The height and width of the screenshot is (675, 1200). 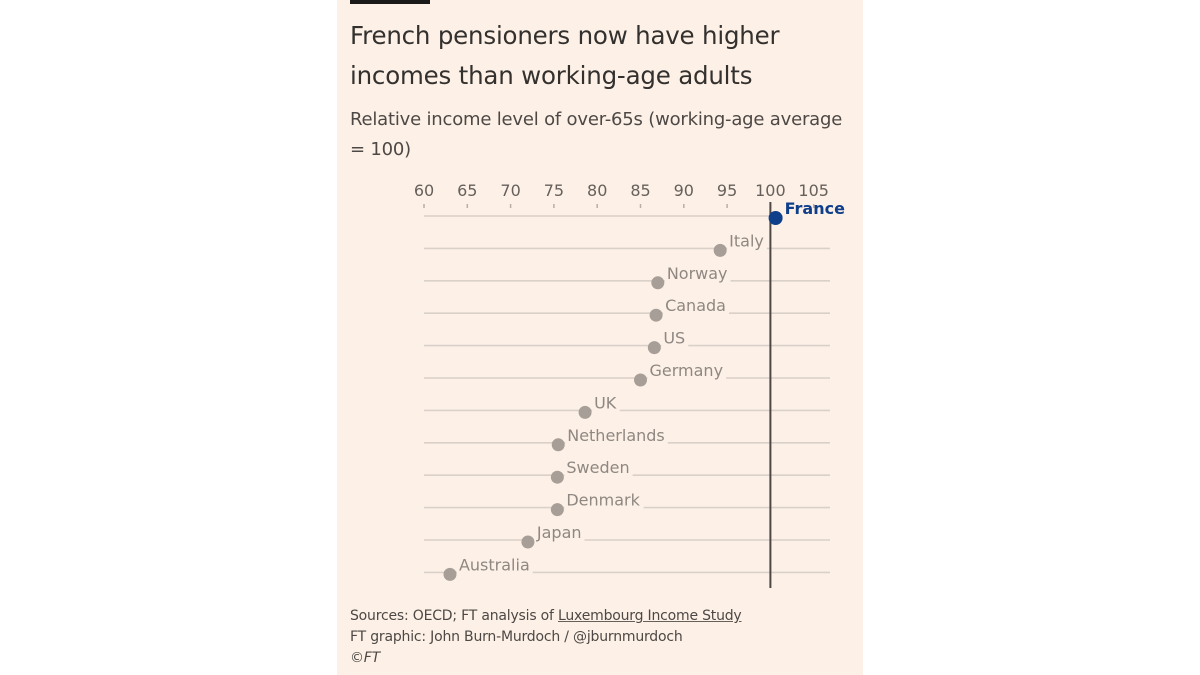 I want to click on label-germany: Germany, so click(x=687, y=370).